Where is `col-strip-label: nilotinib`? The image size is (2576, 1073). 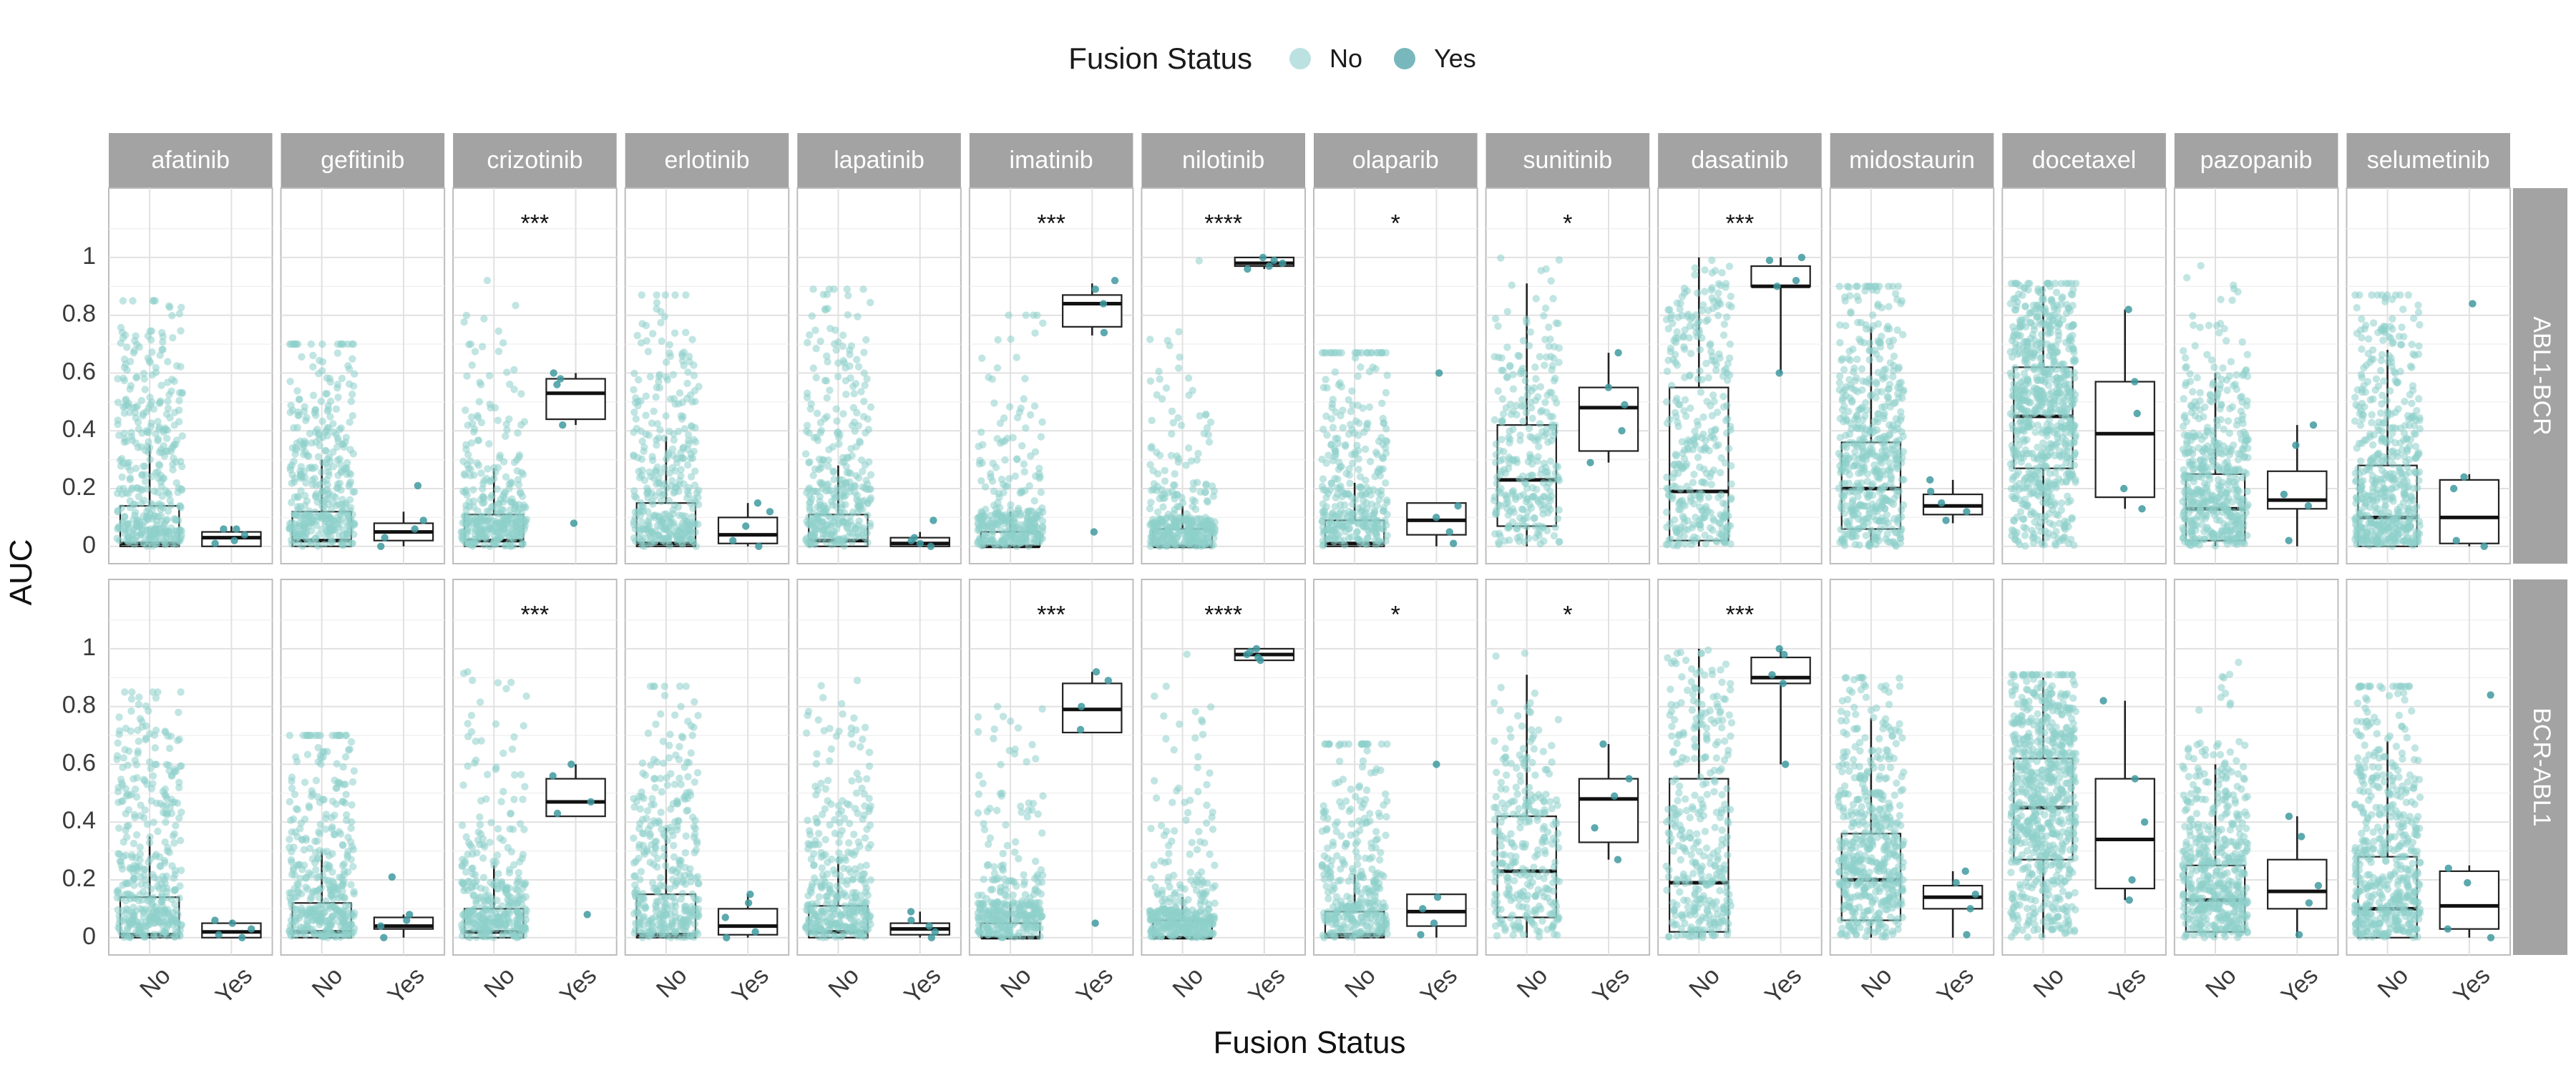
col-strip-label: nilotinib is located at coordinates (1223, 160).